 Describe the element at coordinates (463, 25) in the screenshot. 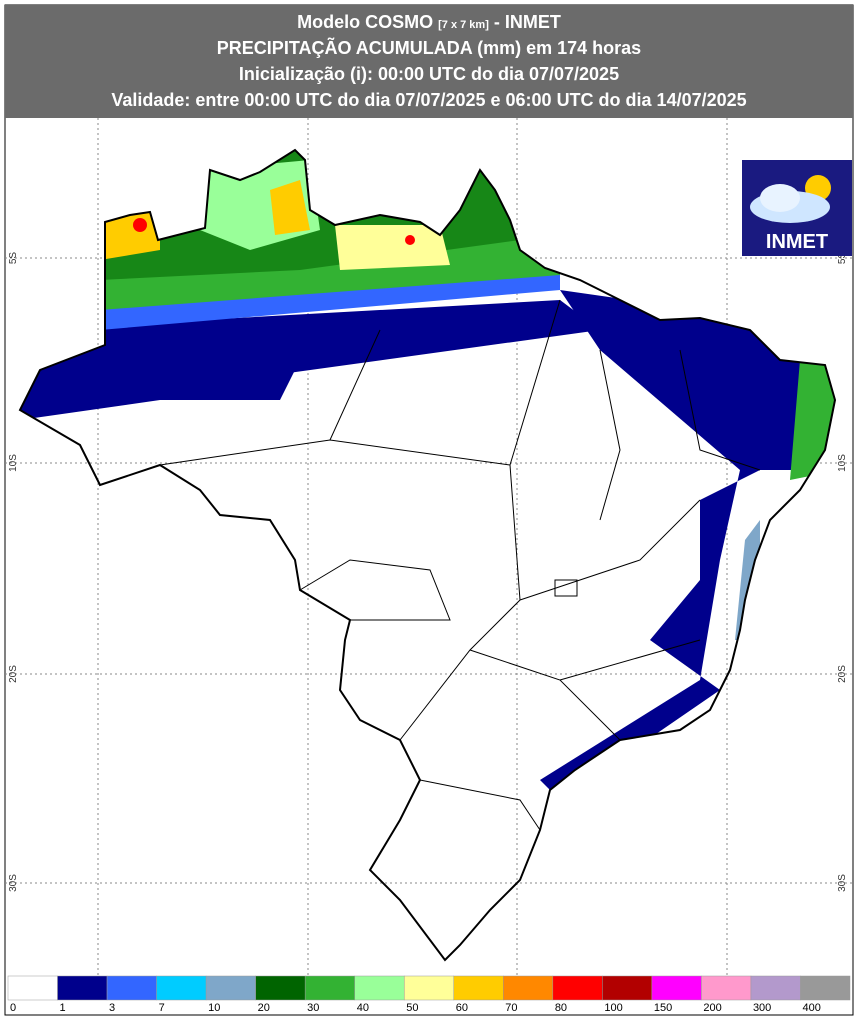

I see `title-part: [7 x 7 km]` at that location.